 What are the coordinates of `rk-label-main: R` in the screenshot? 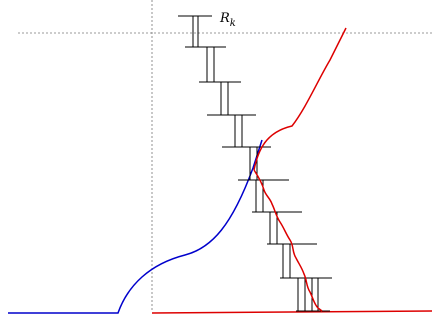 It's located at (224, 18).